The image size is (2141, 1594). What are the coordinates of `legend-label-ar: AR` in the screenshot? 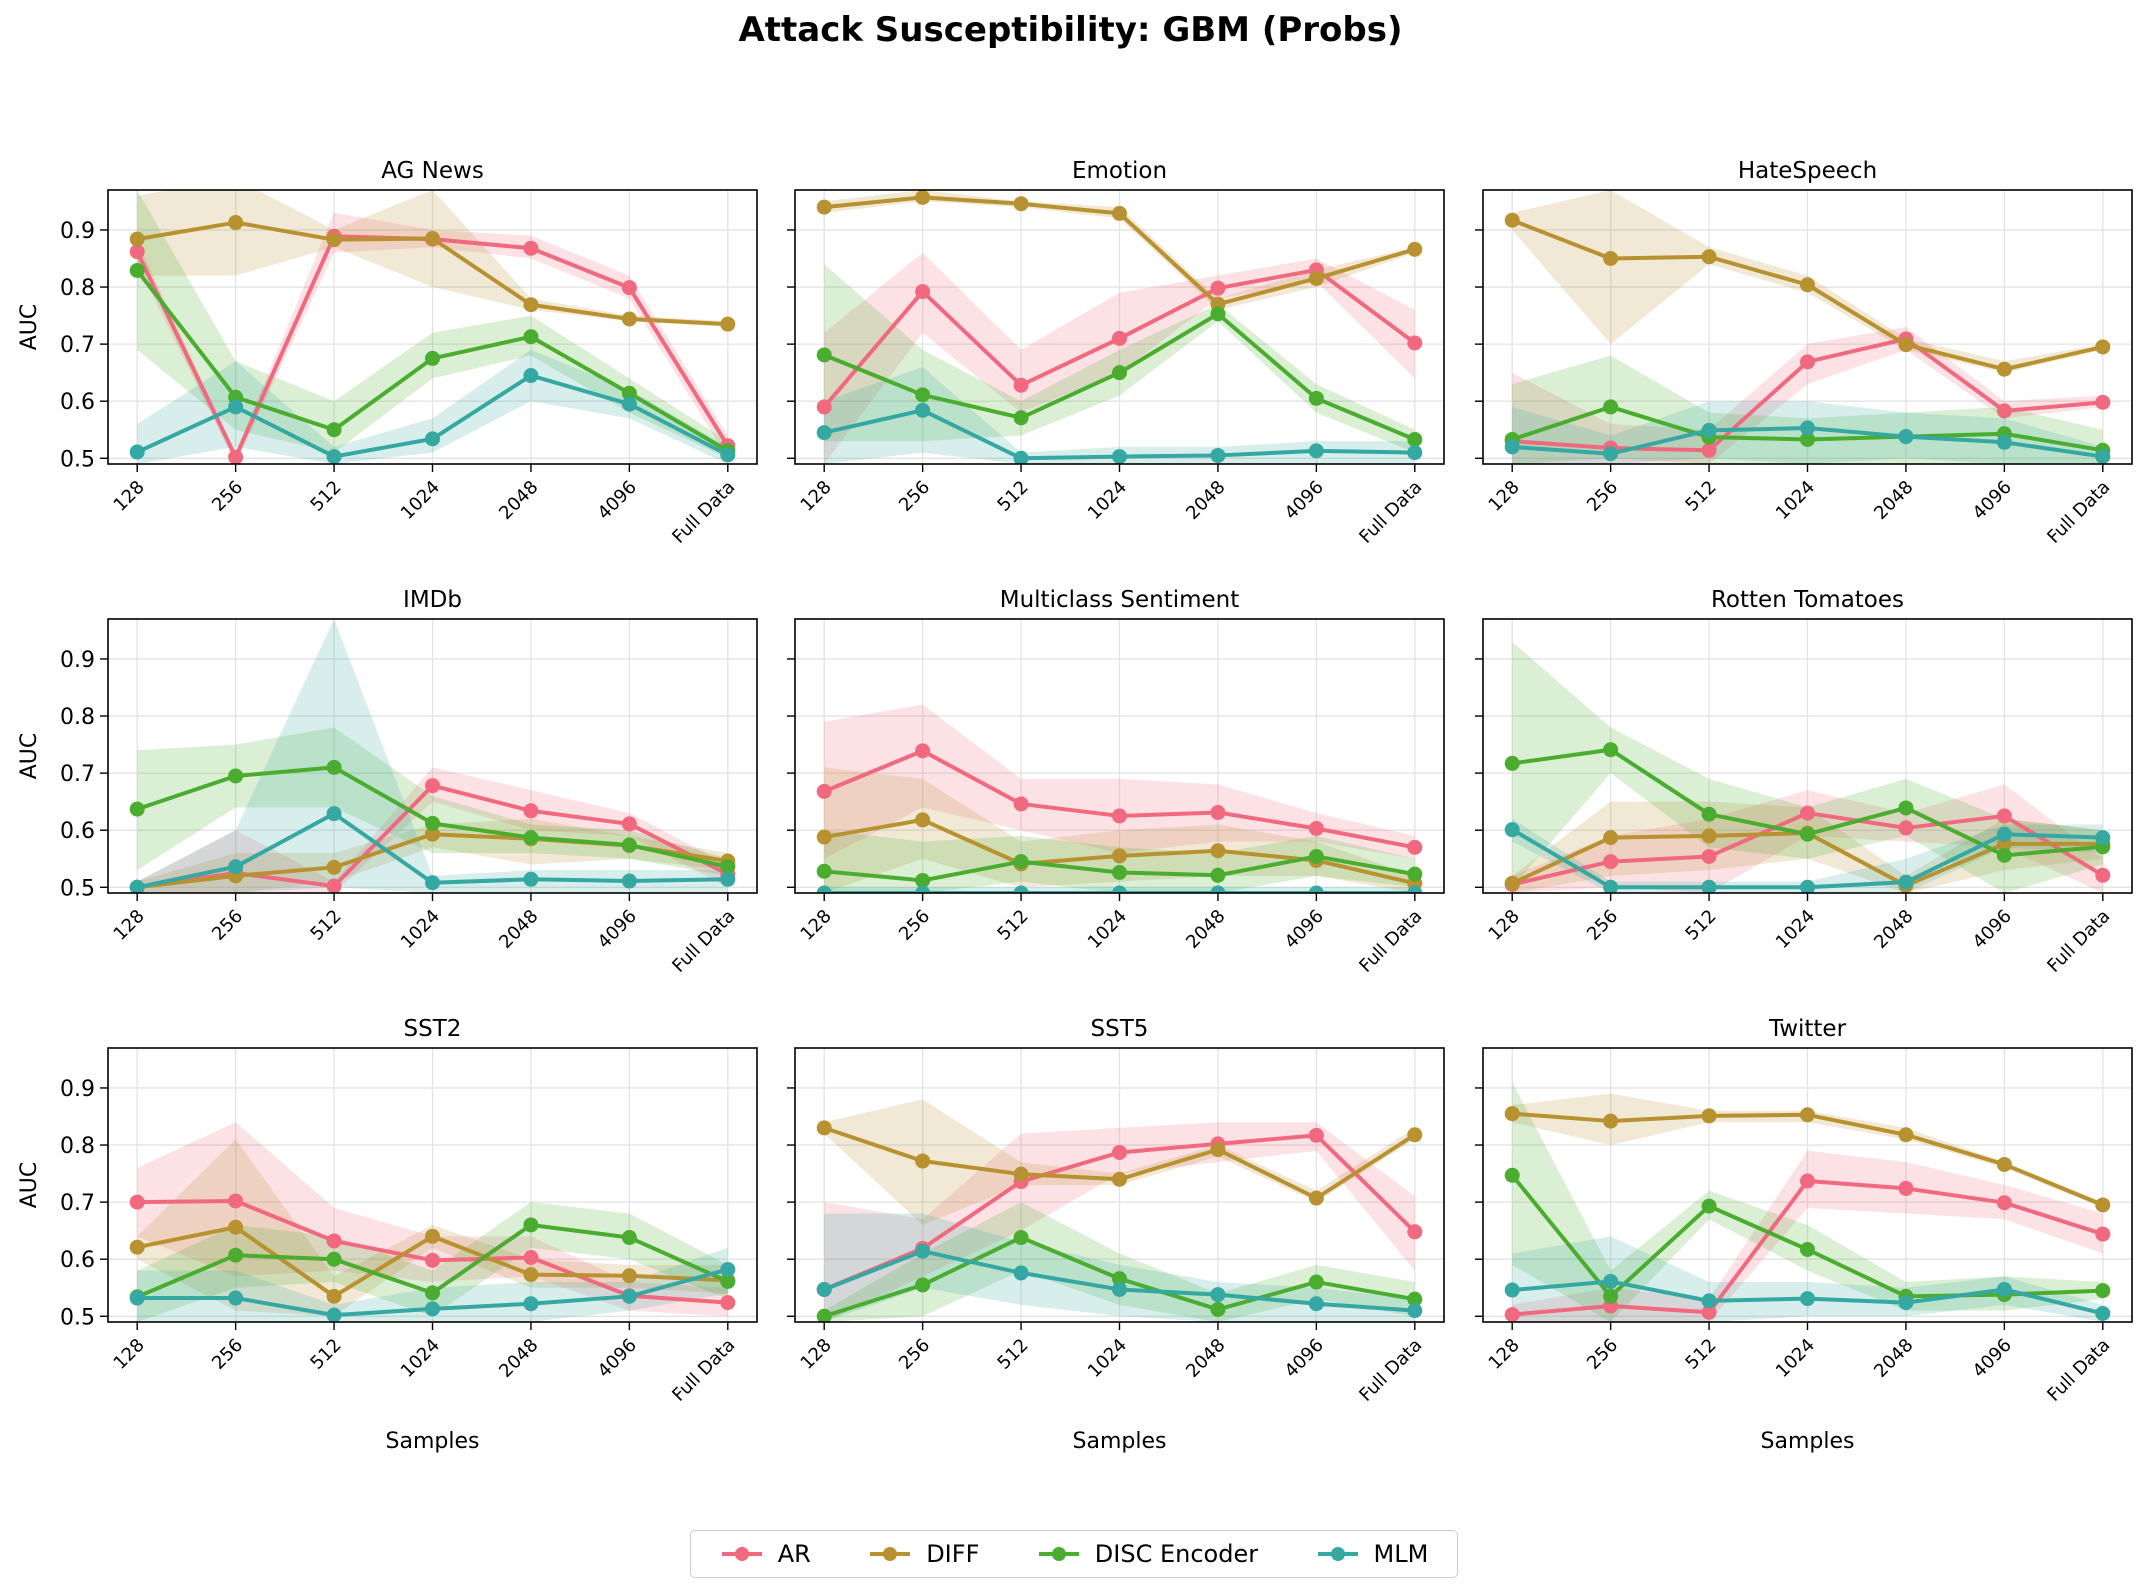 It's located at (794, 1554).